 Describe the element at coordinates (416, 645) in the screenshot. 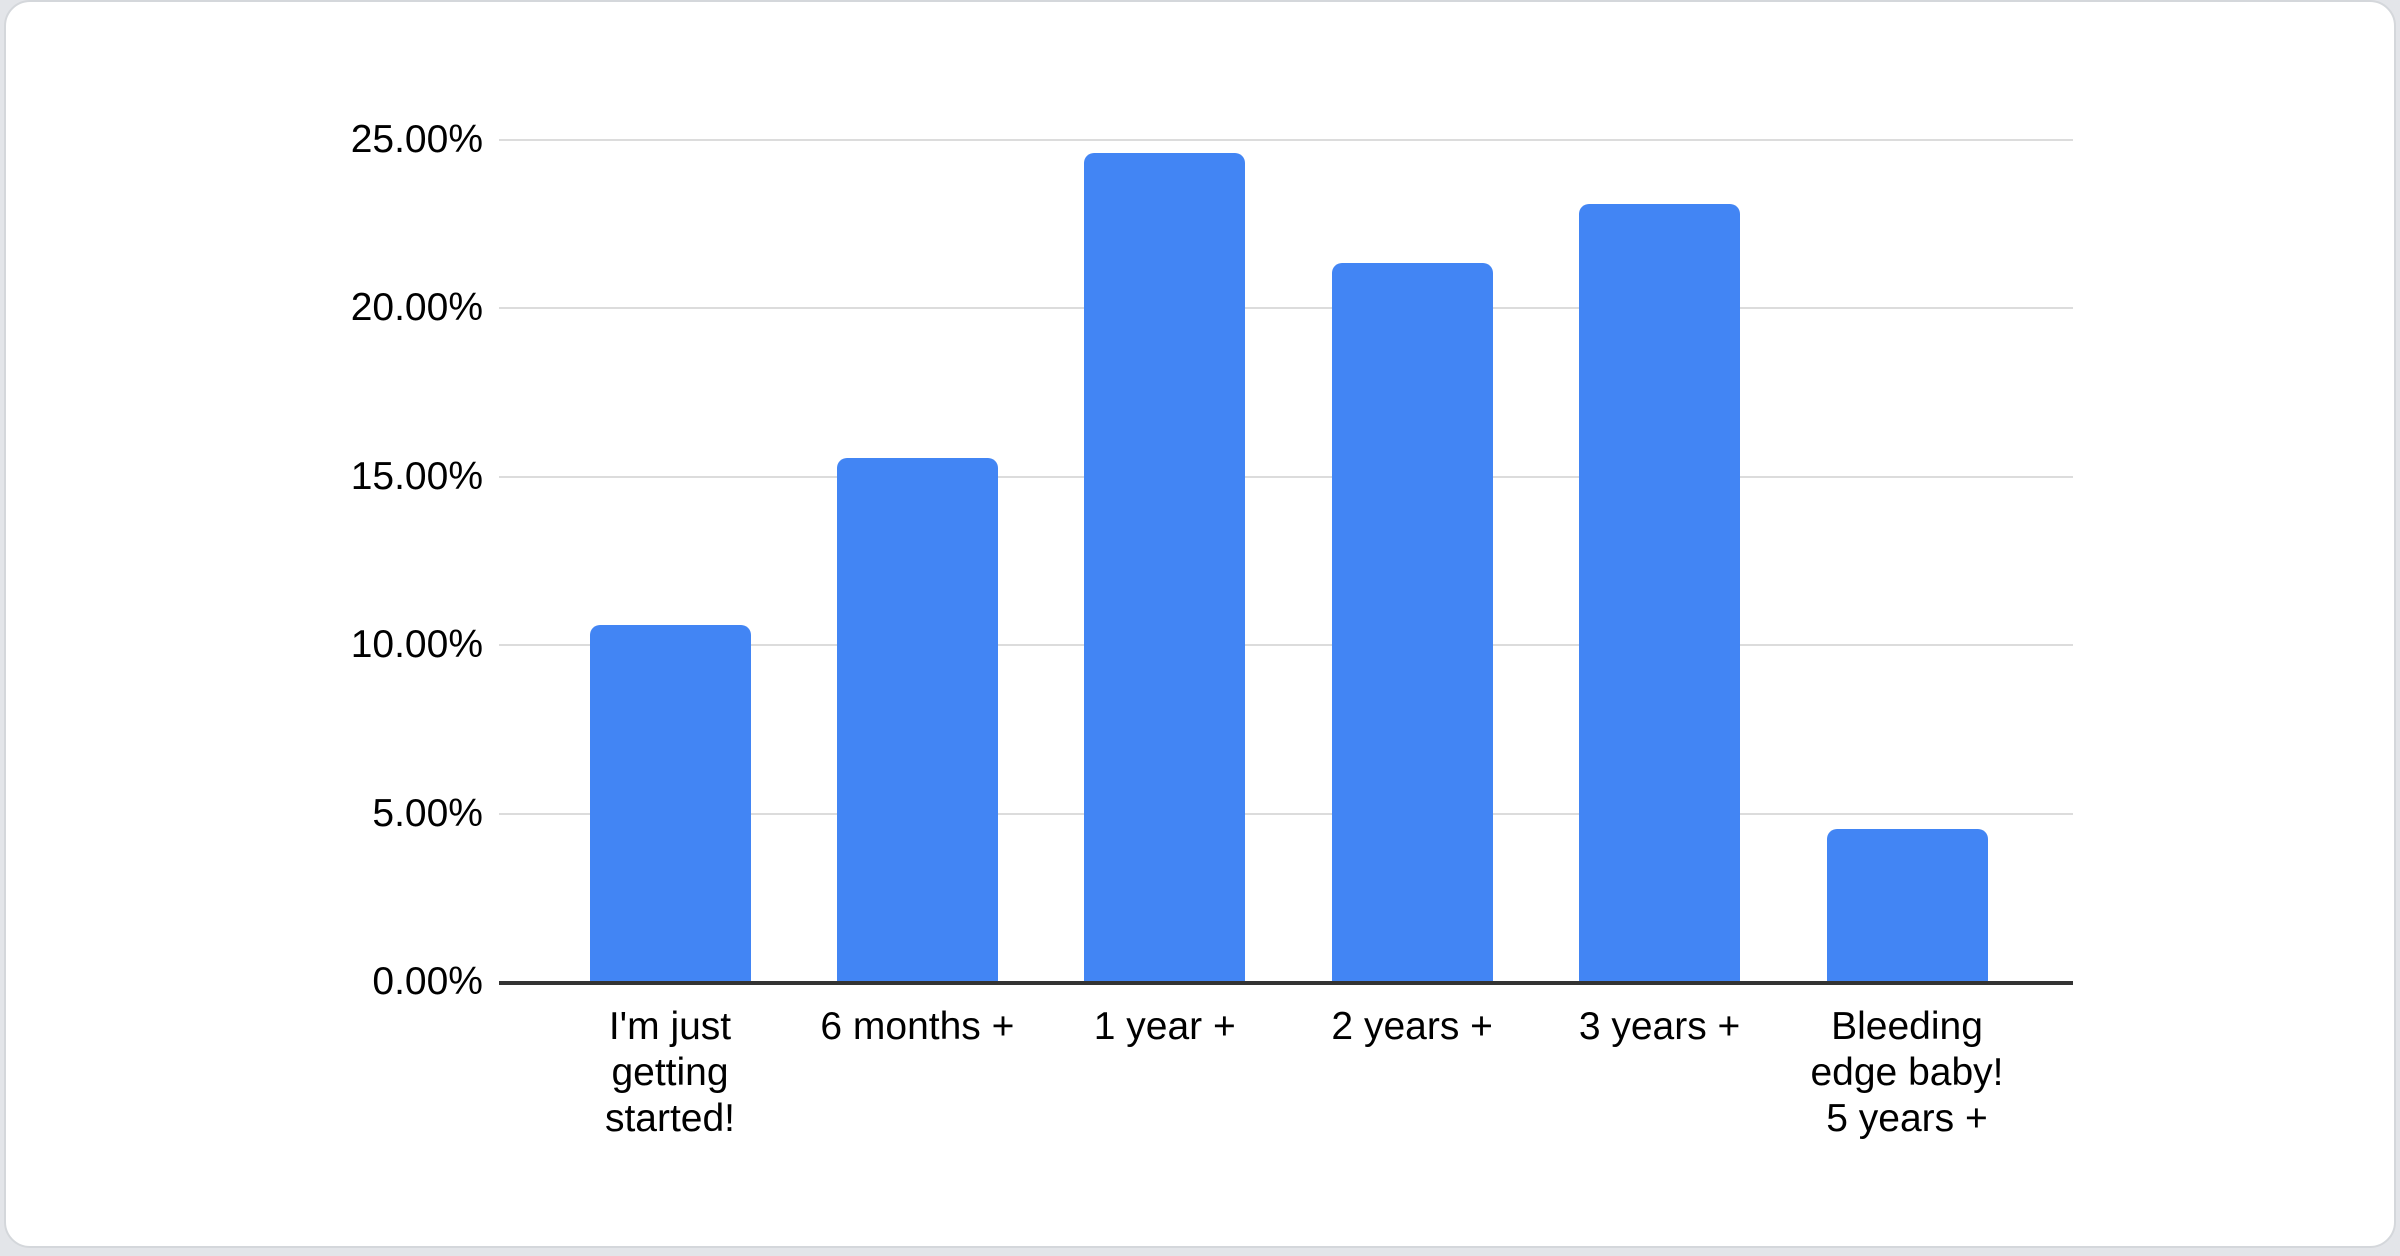

I see `y-tick-label: 10.00%` at that location.